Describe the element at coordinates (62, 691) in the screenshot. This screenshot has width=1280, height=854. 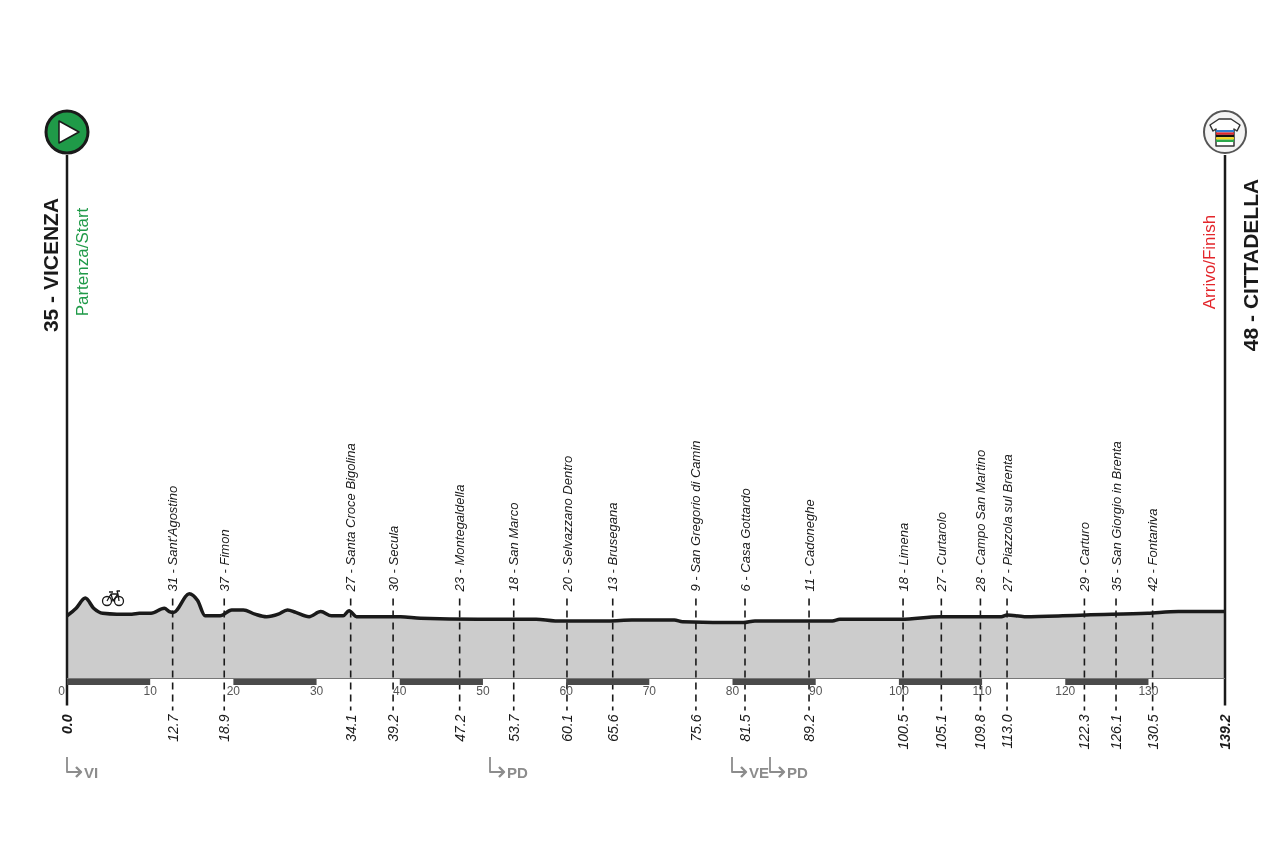
I see `x-tick-label: 0` at that location.